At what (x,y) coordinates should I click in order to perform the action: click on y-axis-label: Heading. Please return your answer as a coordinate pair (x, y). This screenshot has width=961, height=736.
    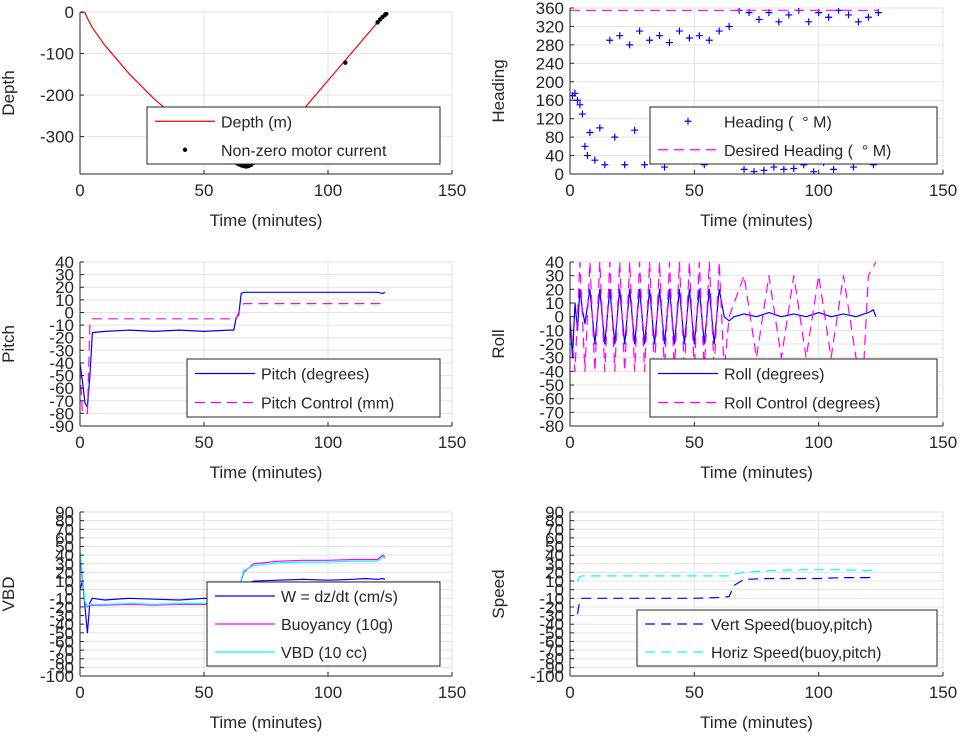
    Looking at the image, I should click on (498, 90).